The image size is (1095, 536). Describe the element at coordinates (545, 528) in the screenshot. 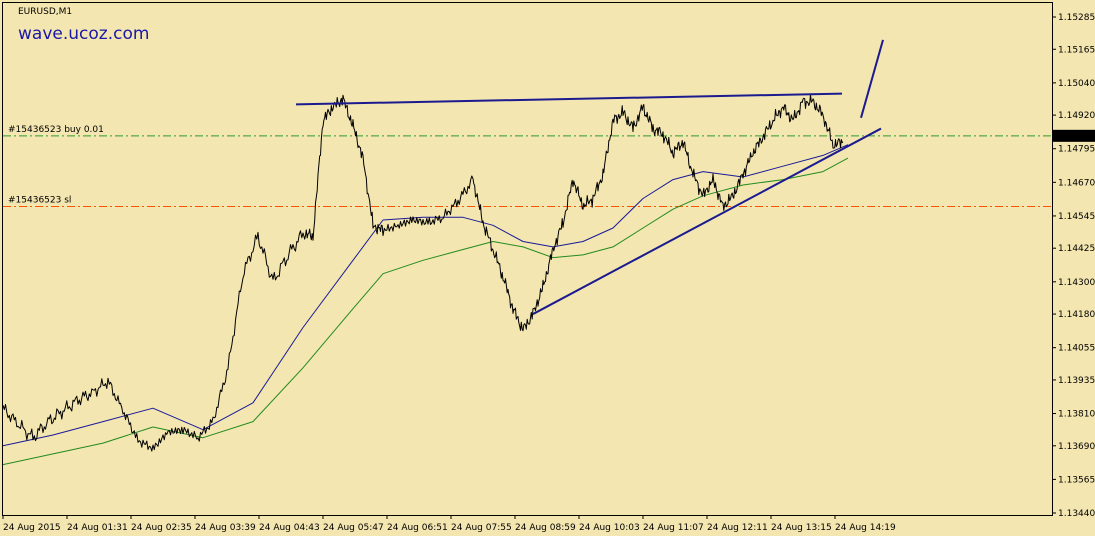

I see `x-tick-label: 24 Aug 08:59` at that location.